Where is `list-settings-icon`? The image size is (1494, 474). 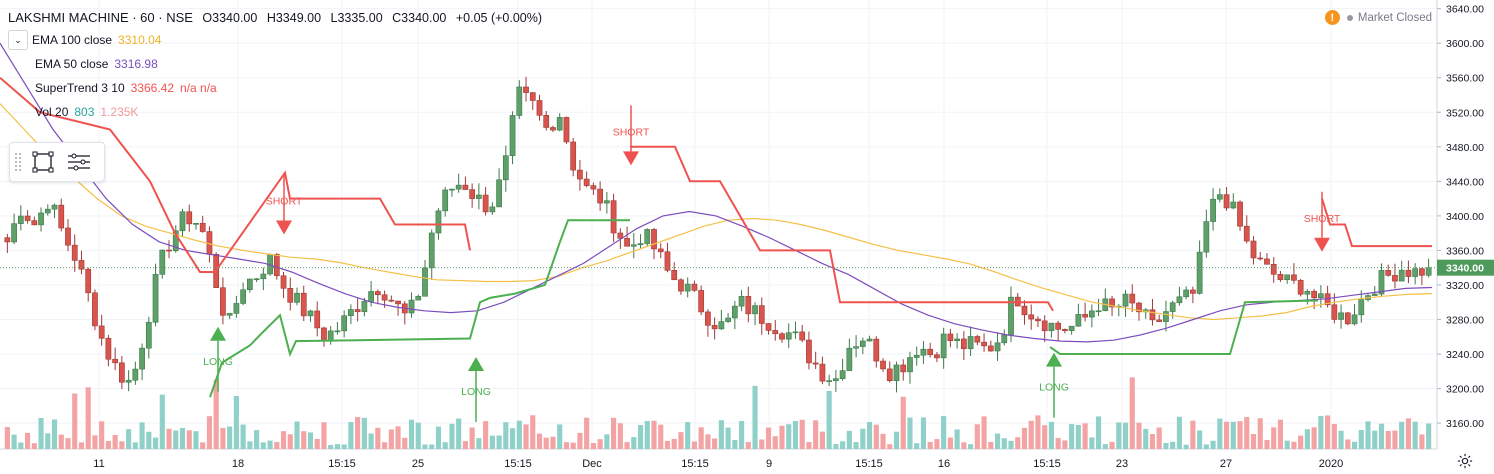
list-settings-icon is located at coordinates (79, 162).